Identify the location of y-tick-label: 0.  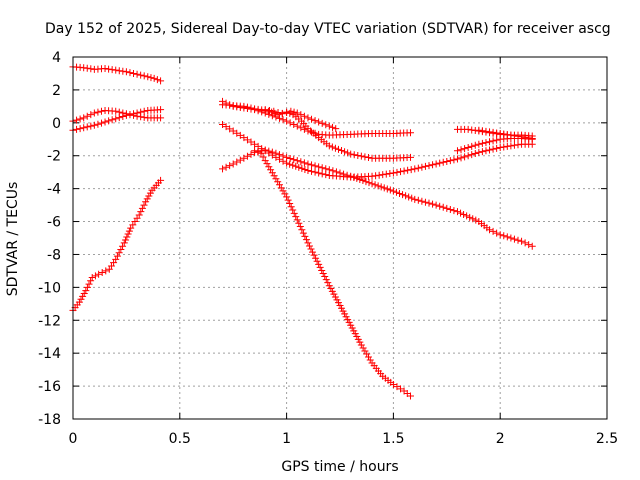
(56, 124).